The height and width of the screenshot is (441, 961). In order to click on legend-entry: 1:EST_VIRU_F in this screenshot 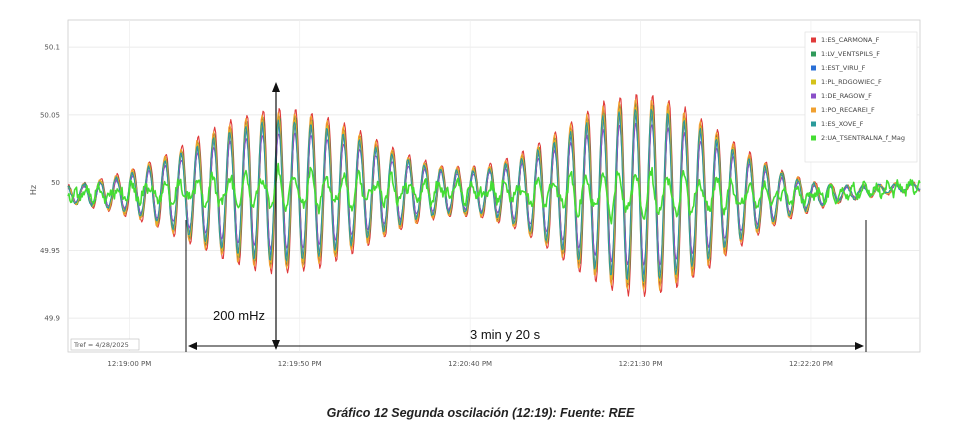, I will do `click(843, 68)`.